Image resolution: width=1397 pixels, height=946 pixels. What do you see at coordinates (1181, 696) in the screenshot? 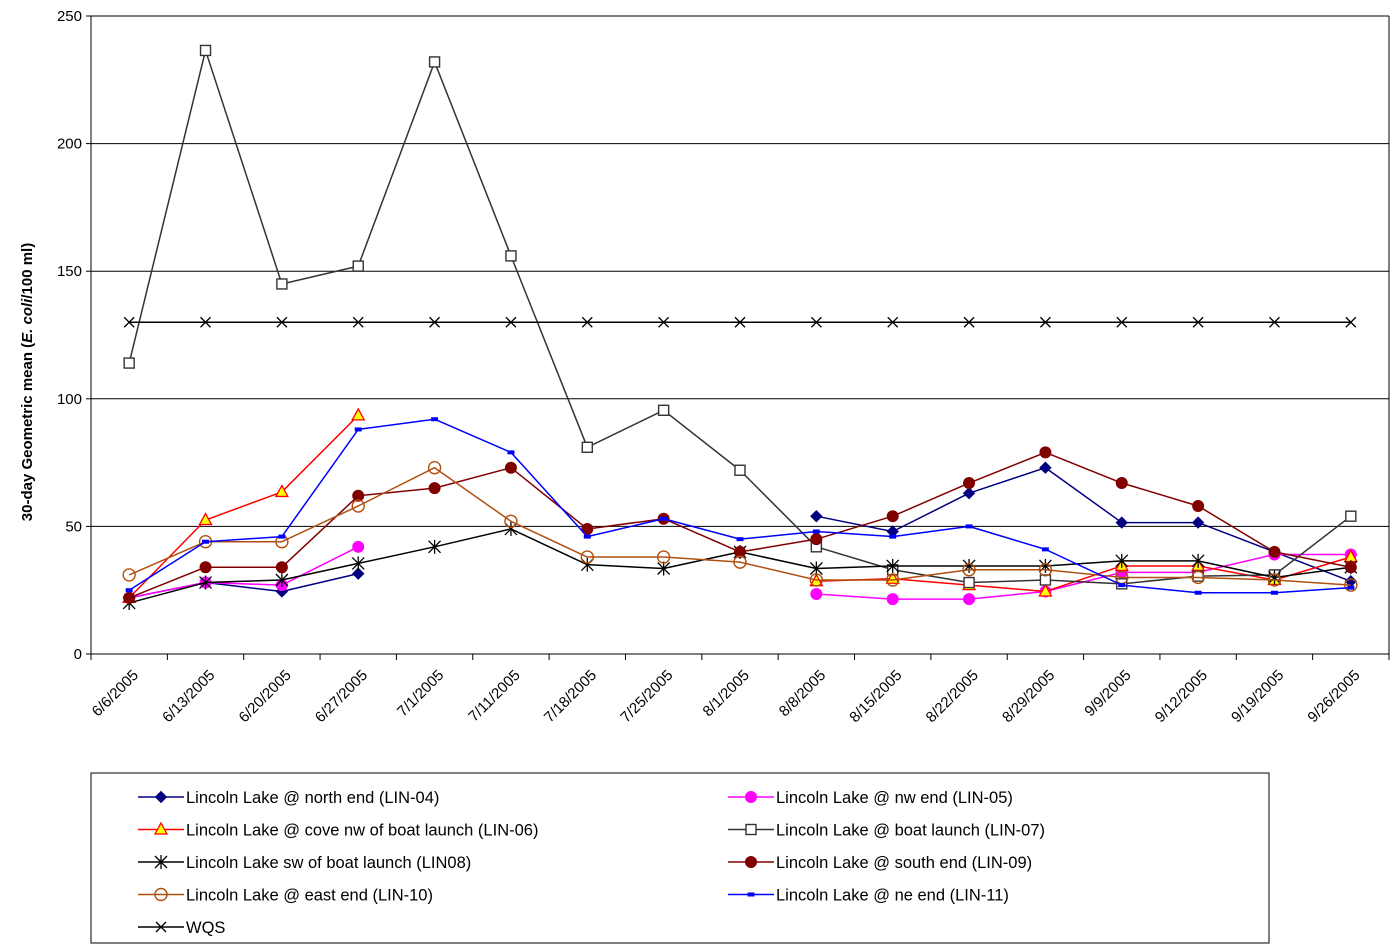
I see `x-tick-label: 9/12/2005` at bounding box center [1181, 696].